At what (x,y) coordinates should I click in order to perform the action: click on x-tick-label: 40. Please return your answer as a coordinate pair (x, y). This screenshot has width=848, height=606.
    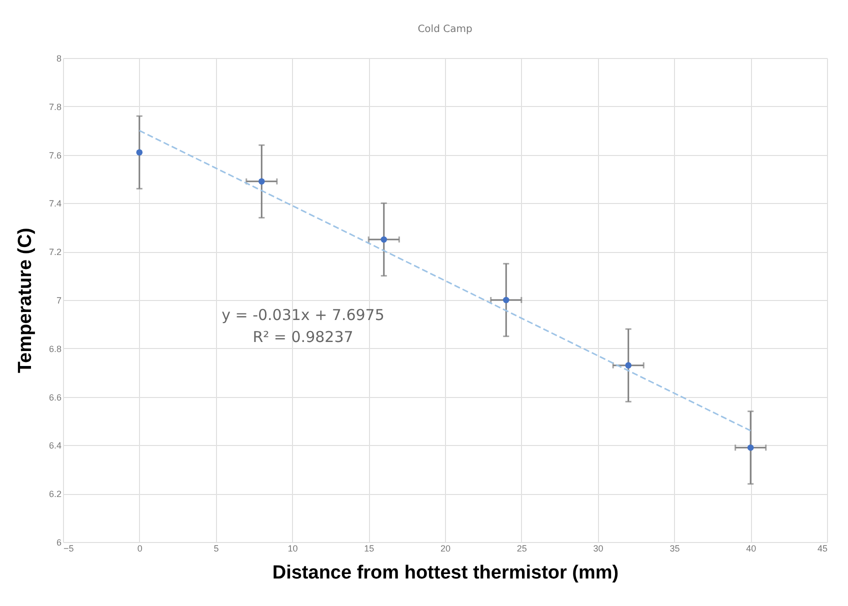
    Looking at the image, I should click on (751, 549).